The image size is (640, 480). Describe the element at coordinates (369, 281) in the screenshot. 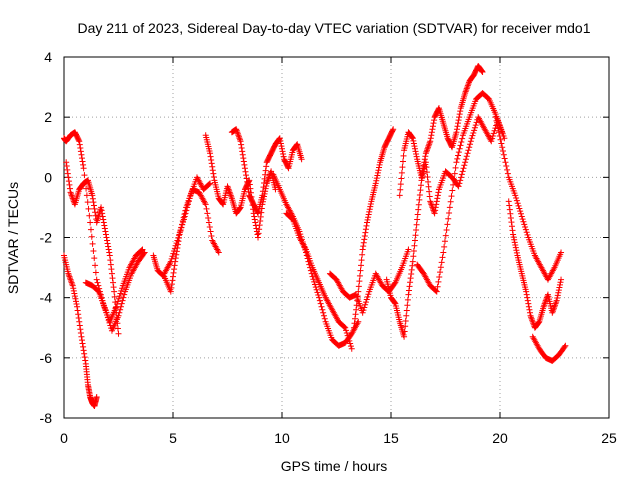

I see `series-arc-k` at that location.